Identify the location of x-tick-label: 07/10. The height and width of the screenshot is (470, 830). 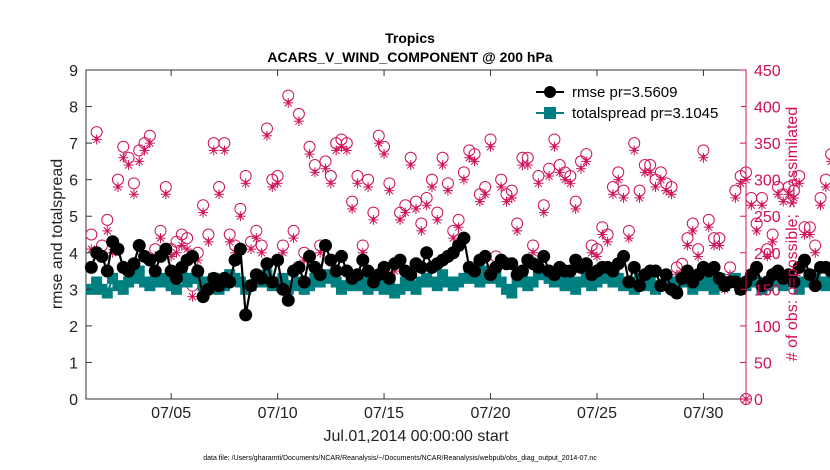
(278, 413).